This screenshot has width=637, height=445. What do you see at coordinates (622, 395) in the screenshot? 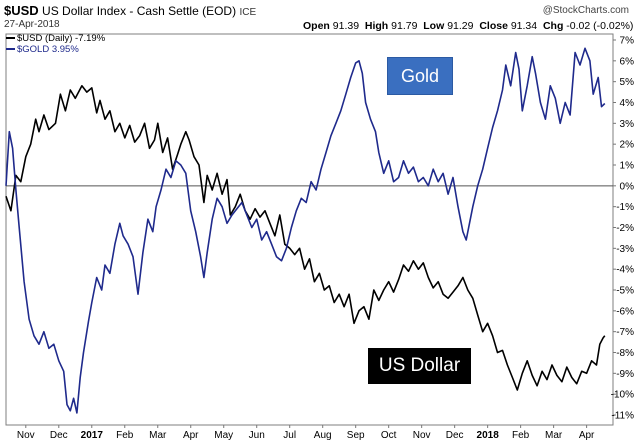
I see `y-tick-label: -10%` at bounding box center [622, 395].